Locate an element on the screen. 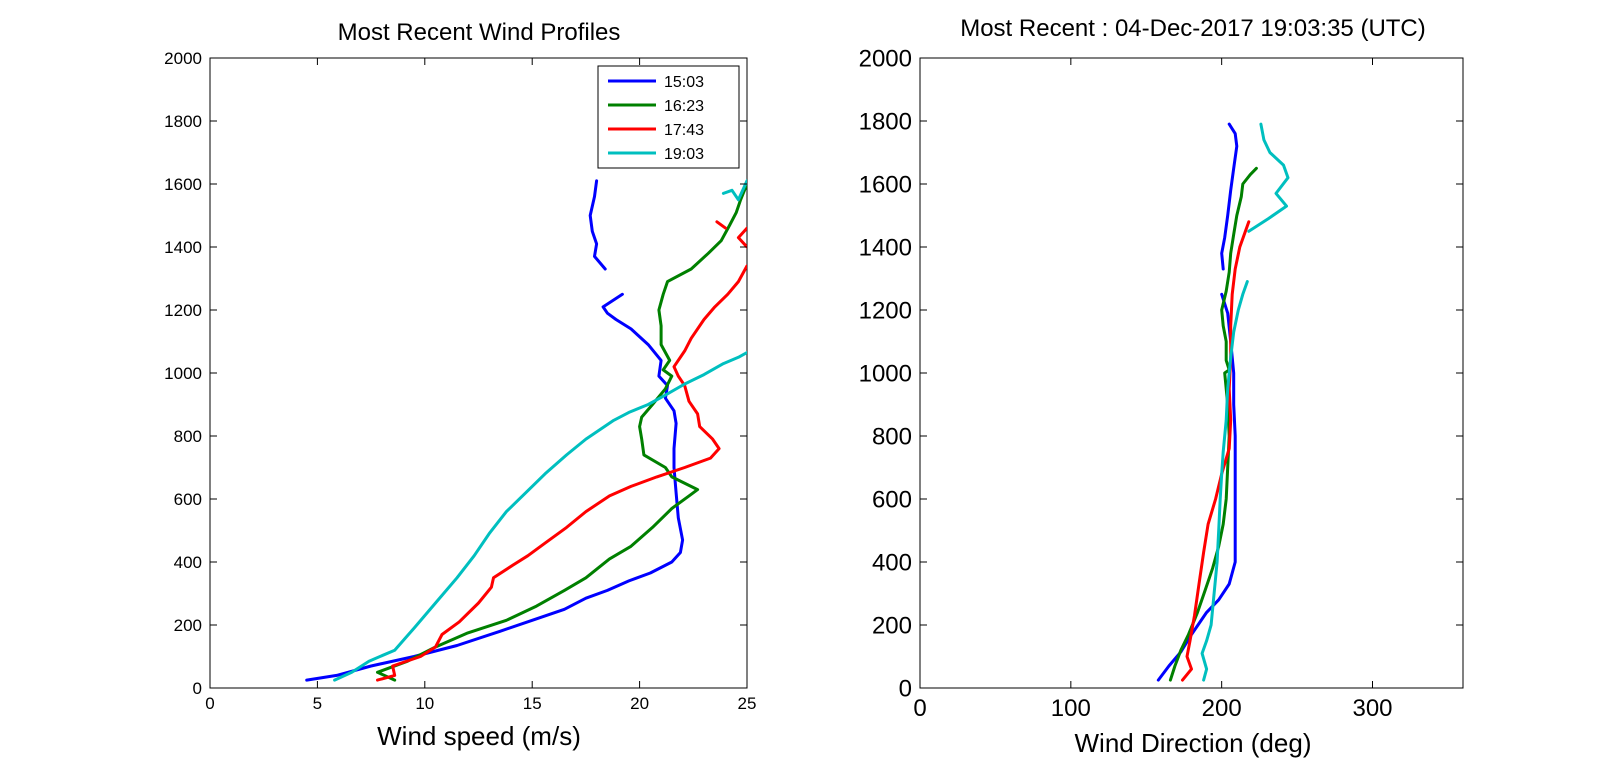 The height and width of the screenshot is (768, 1619). series-layer is located at coordinates (1223, 402).